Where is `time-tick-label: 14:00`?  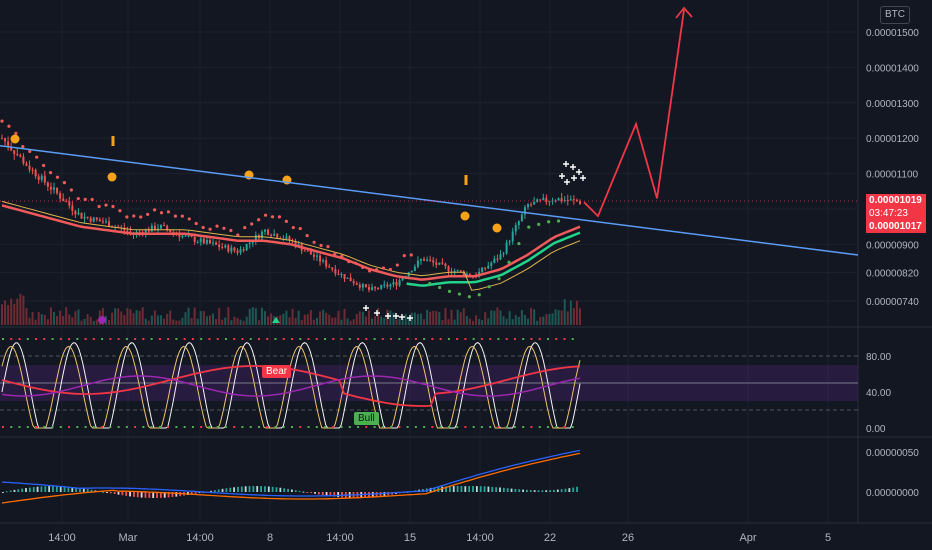 time-tick-label: 14:00 is located at coordinates (200, 538).